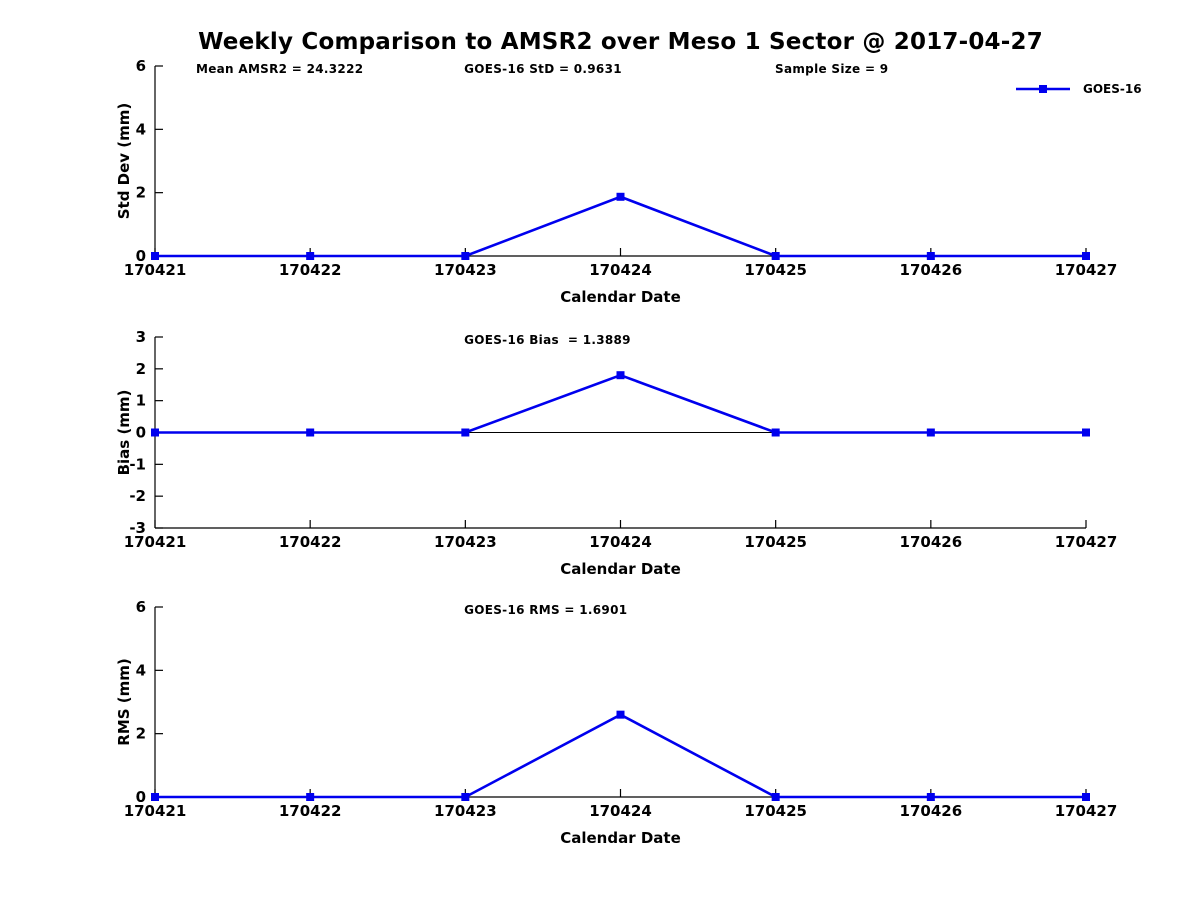 Image resolution: width=1200 pixels, height=900 pixels. What do you see at coordinates (137, 464) in the screenshot?
I see `y-tick-label: -1` at bounding box center [137, 464].